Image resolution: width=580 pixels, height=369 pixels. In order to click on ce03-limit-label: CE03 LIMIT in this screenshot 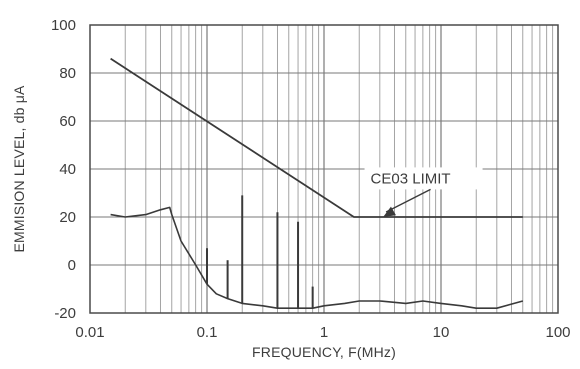, I will do `click(411, 178)`.